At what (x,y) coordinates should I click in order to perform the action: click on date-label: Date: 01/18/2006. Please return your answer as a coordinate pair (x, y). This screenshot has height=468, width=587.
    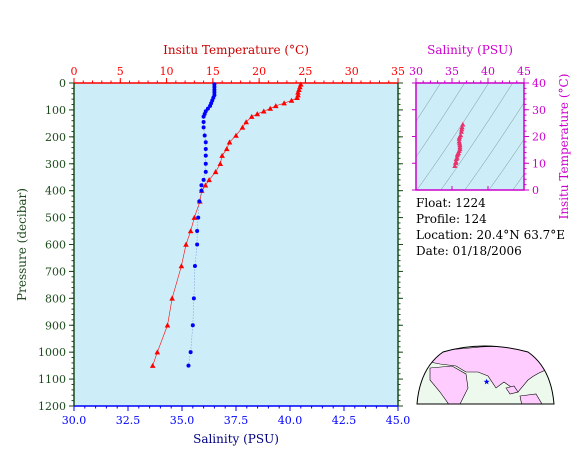
    Looking at the image, I should click on (469, 251).